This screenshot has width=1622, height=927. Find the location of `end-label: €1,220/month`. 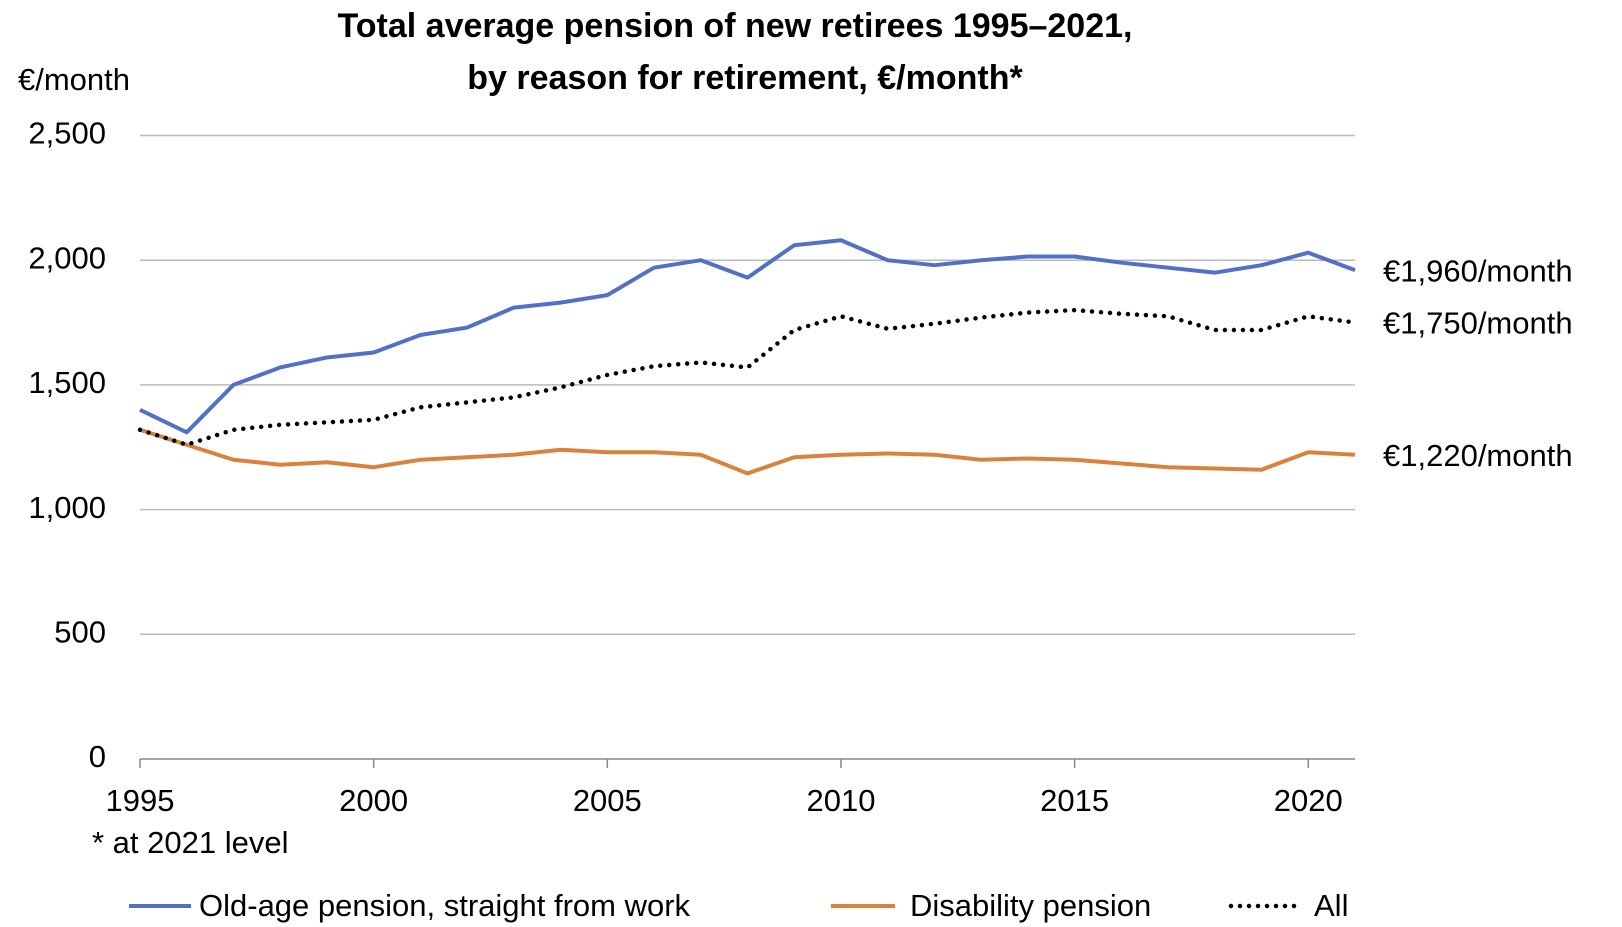

end-label: €1,220/month is located at coordinates (1478, 455).